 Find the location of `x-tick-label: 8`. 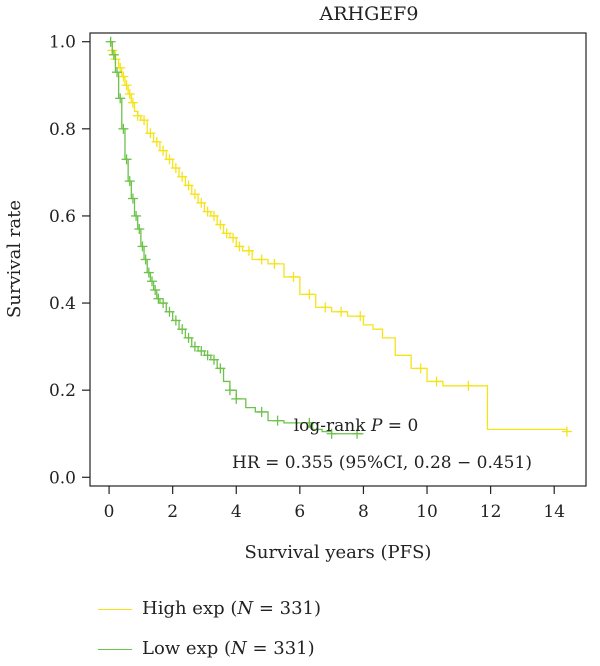

x-tick-label: 8 is located at coordinates (363, 512).